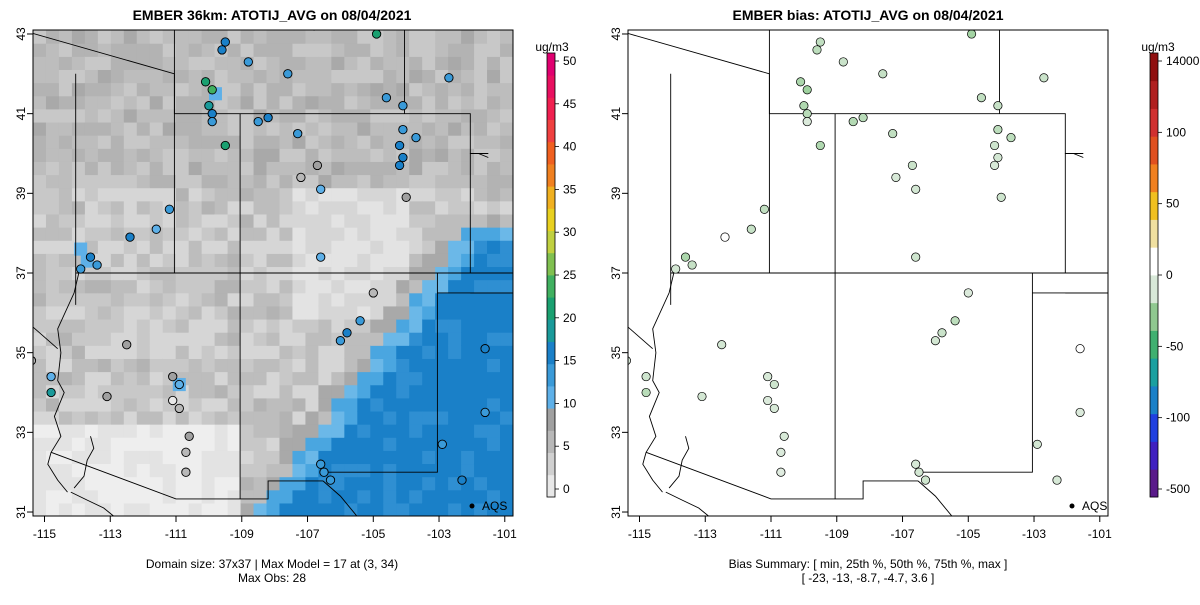 The height and width of the screenshot is (605, 1200). Describe the element at coordinates (616, 193) in the screenshot. I see `y-tick-label: 39` at that location.